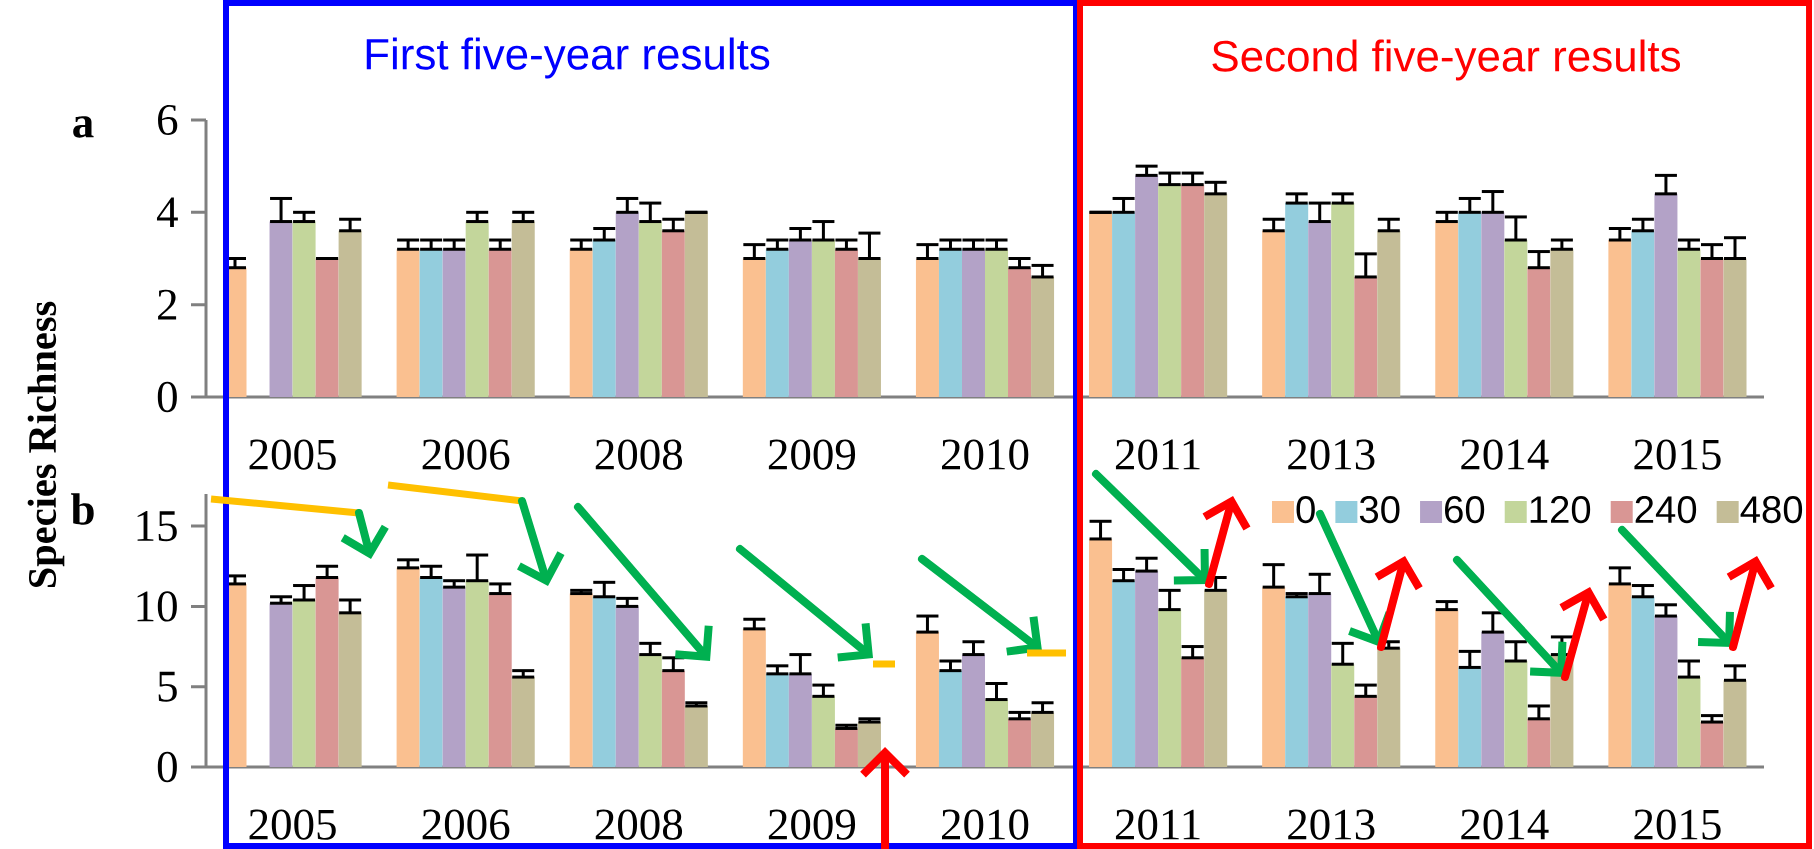 This screenshot has height=849, width=1814. What do you see at coordinates (1305, 510) in the screenshot?
I see `legend-label: 0` at bounding box center [1305, 510].